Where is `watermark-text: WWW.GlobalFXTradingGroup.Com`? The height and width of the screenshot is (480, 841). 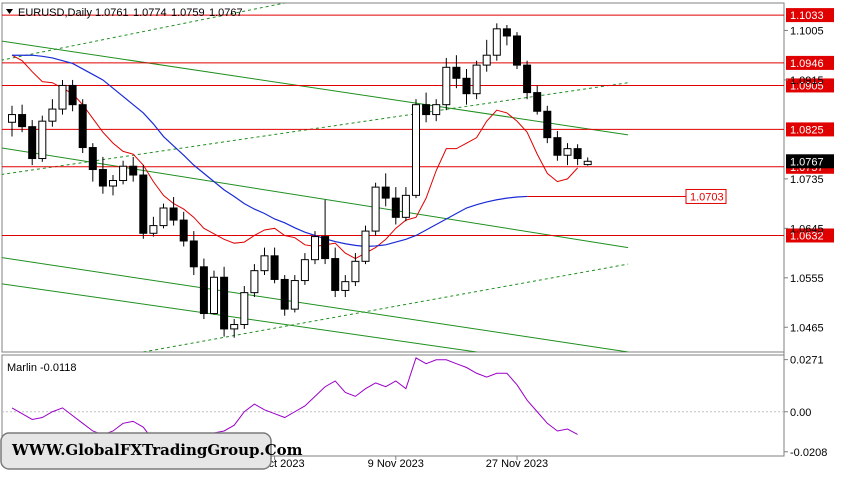 watermark-text: WWW.GlobalFXTradingGroup.Com is located at coordinates (157, 450).